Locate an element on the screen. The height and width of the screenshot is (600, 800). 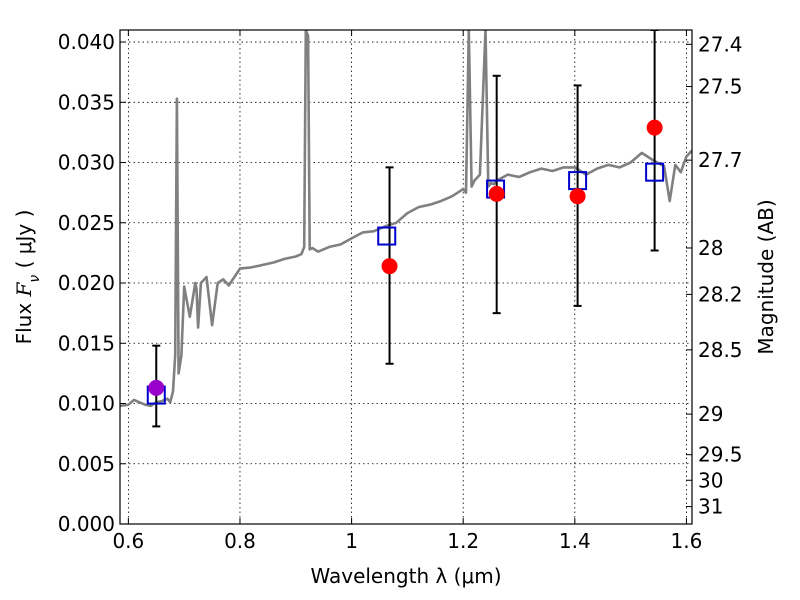
y-tick-label: 0.005 is located at coordinates (86, 464).